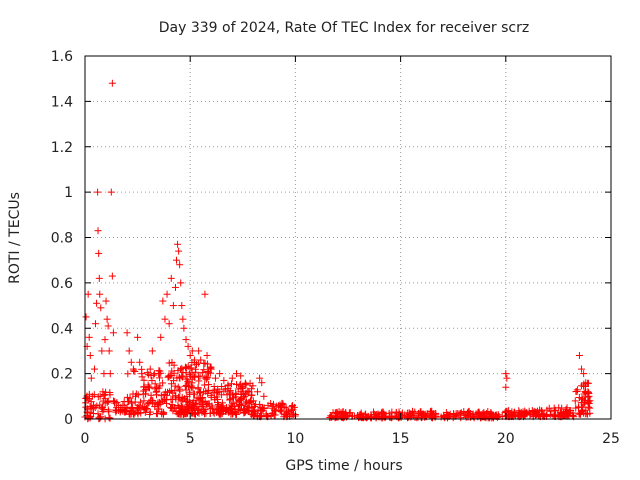 The width and height of the screenshot is (640, 480). I want to click on y-tick-label: 1.2, so click(62, 148).